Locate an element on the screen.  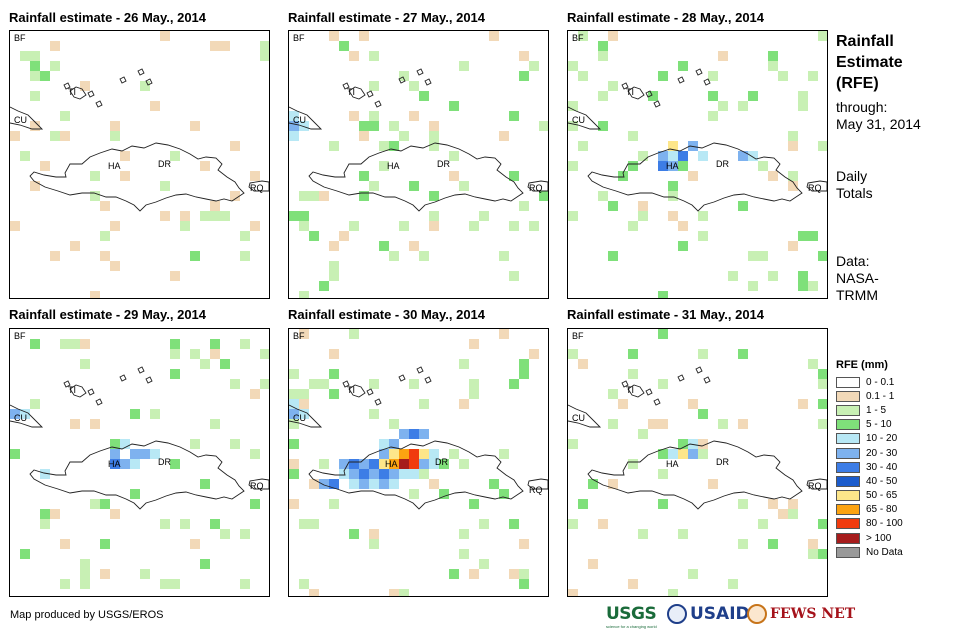
map-29-may: BF CU TI HA DR RQ is located at coordinates (139, 462).